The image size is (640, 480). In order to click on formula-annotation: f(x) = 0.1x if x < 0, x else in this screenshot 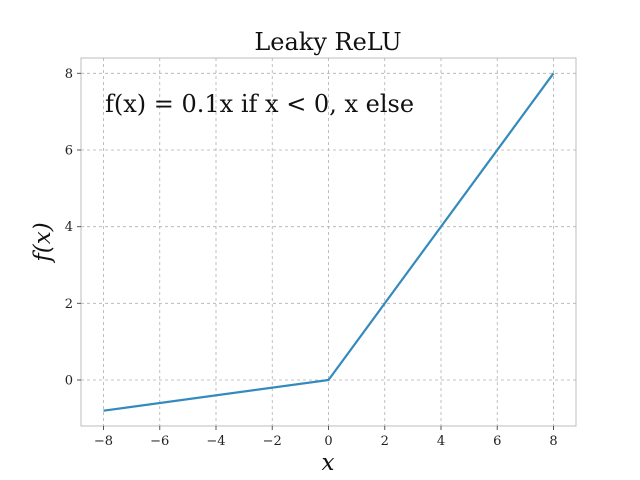, I will do `click(259, 104)`.